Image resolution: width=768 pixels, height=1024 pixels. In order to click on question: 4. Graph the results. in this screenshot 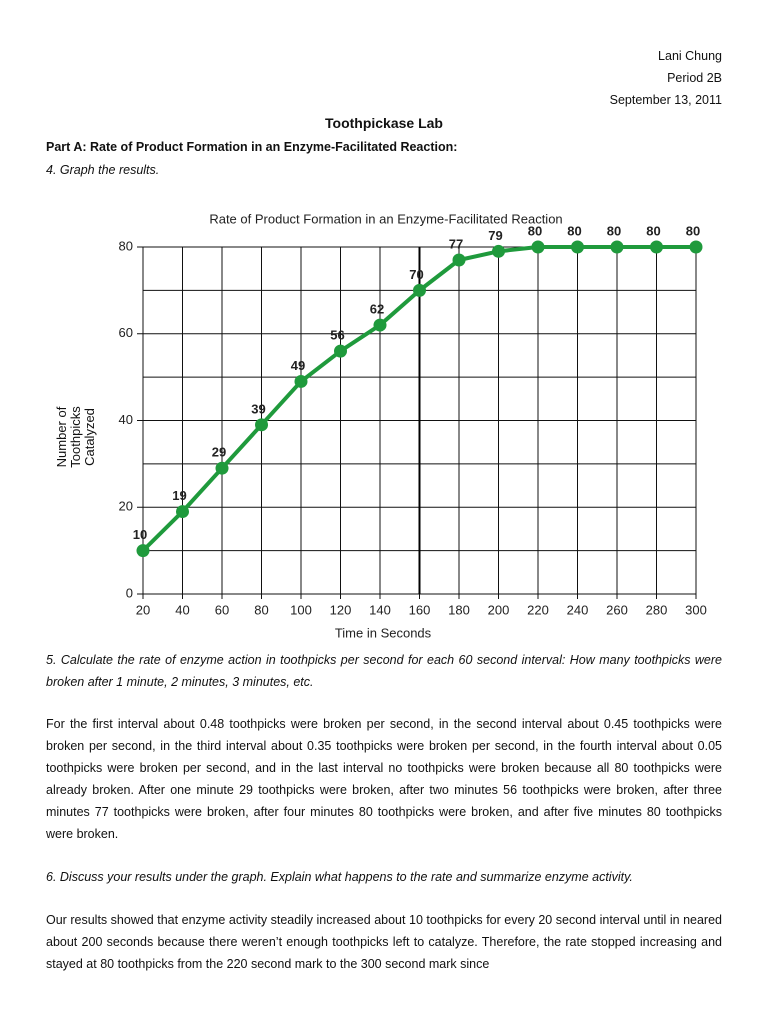, I will do `click(103, 170)`.